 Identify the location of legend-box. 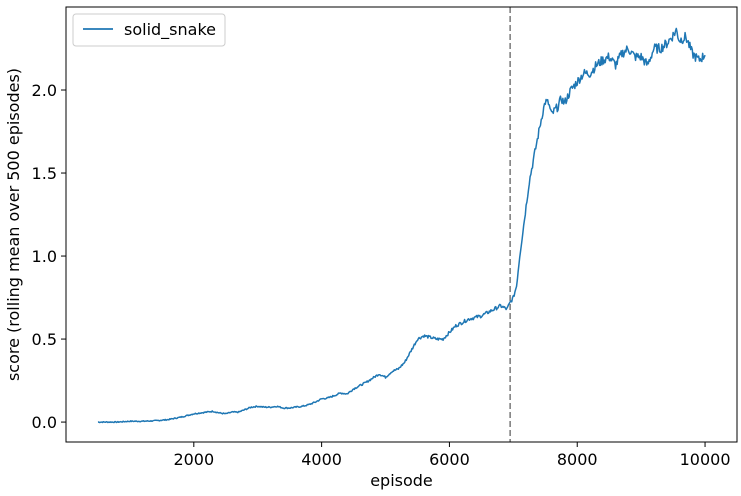
(149, 30).